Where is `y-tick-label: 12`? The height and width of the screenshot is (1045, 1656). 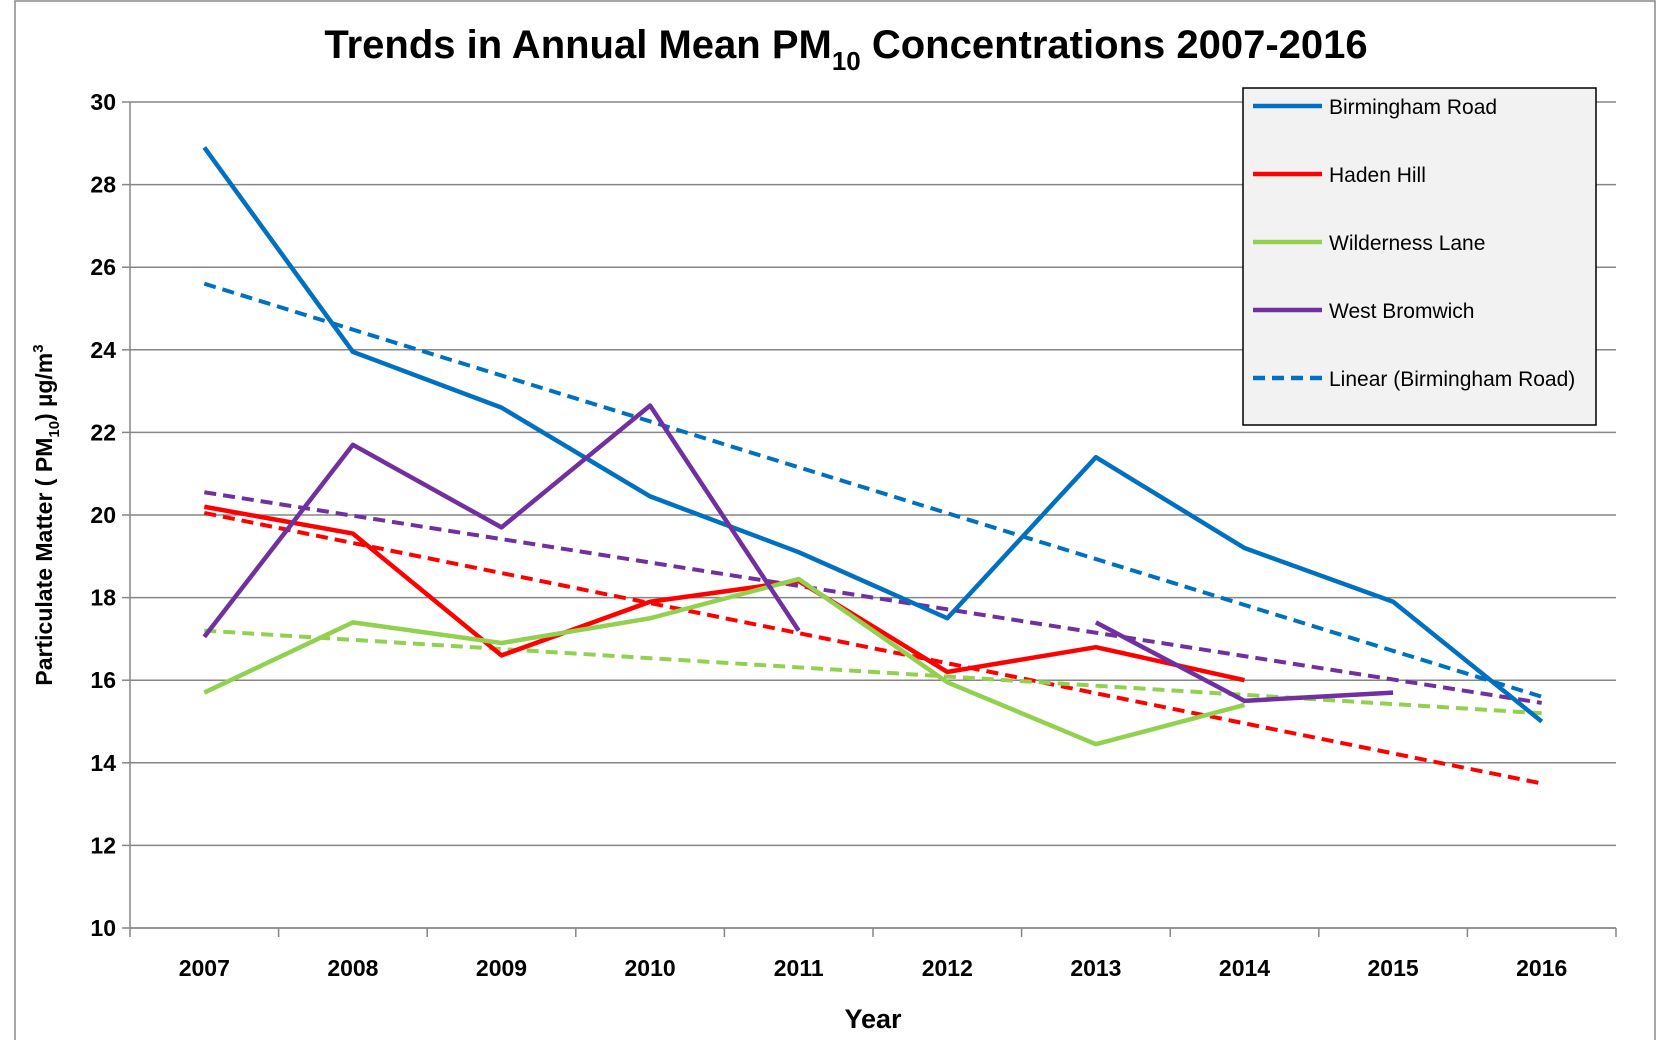
y-tick-label: 12 is located at coordinates (103, 845).